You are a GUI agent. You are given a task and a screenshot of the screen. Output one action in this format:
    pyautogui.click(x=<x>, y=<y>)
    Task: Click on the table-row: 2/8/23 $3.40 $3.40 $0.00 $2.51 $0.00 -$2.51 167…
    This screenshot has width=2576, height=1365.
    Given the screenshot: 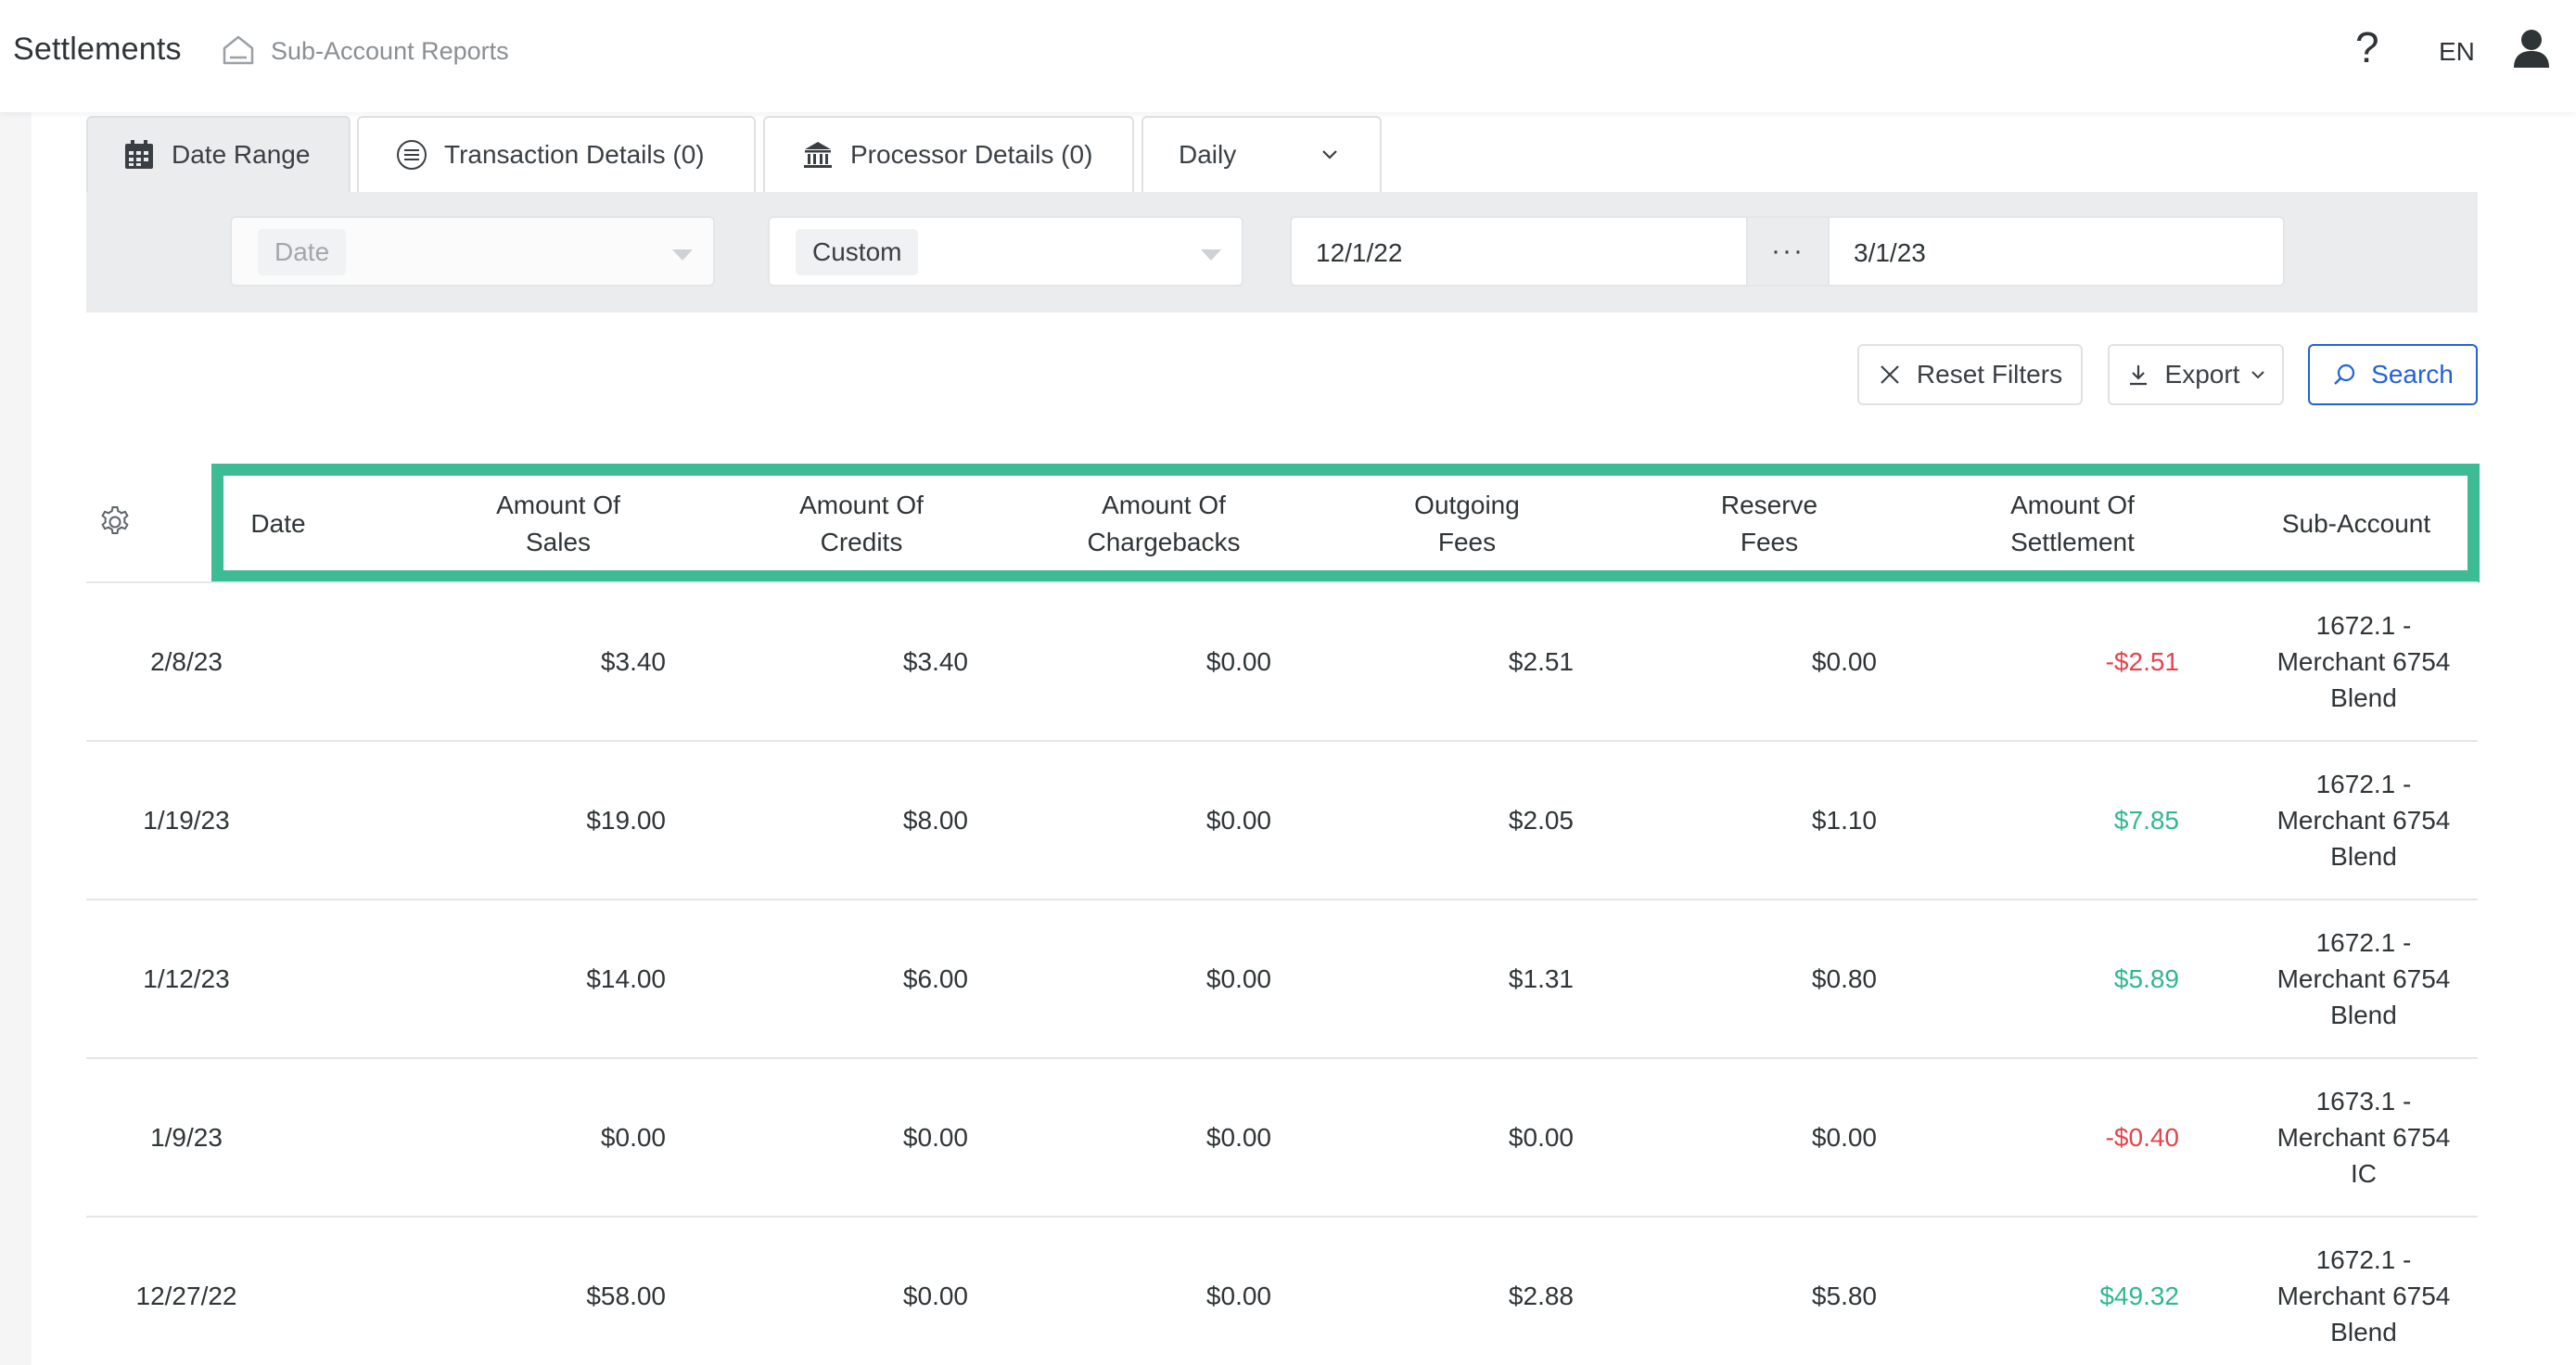 What is the action you would take?
    pyautogui.click(x=1282, y=662)
    